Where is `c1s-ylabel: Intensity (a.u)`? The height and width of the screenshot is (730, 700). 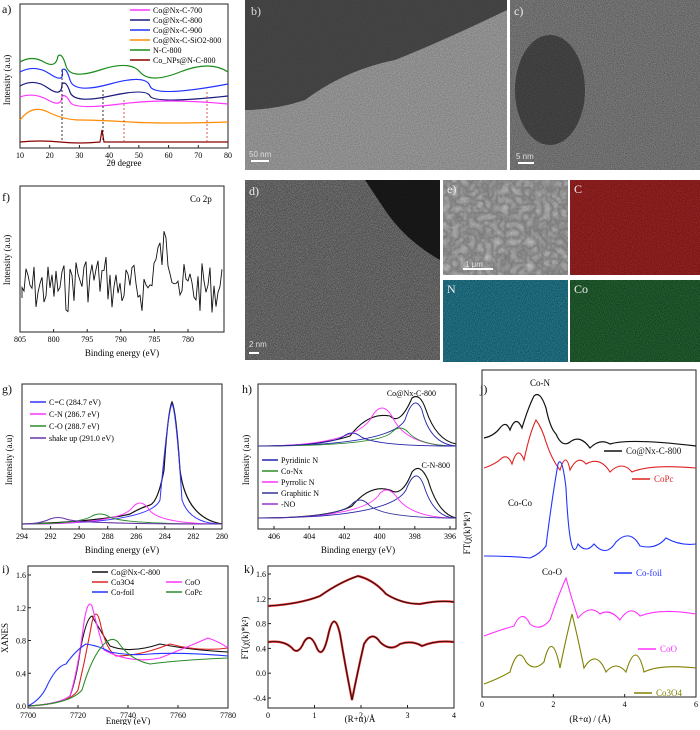
c1s-ylabel: Intensity (a.u) is located at coordinates (9, 460).